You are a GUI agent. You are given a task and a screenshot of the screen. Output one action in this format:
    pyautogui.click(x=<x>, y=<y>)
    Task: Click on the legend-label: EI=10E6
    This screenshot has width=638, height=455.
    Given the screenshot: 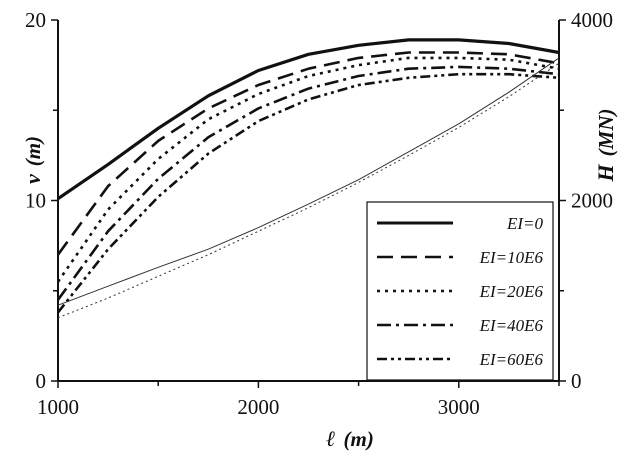 What is the action you would take?
    pyautogui.click(x=511, y=257)
    